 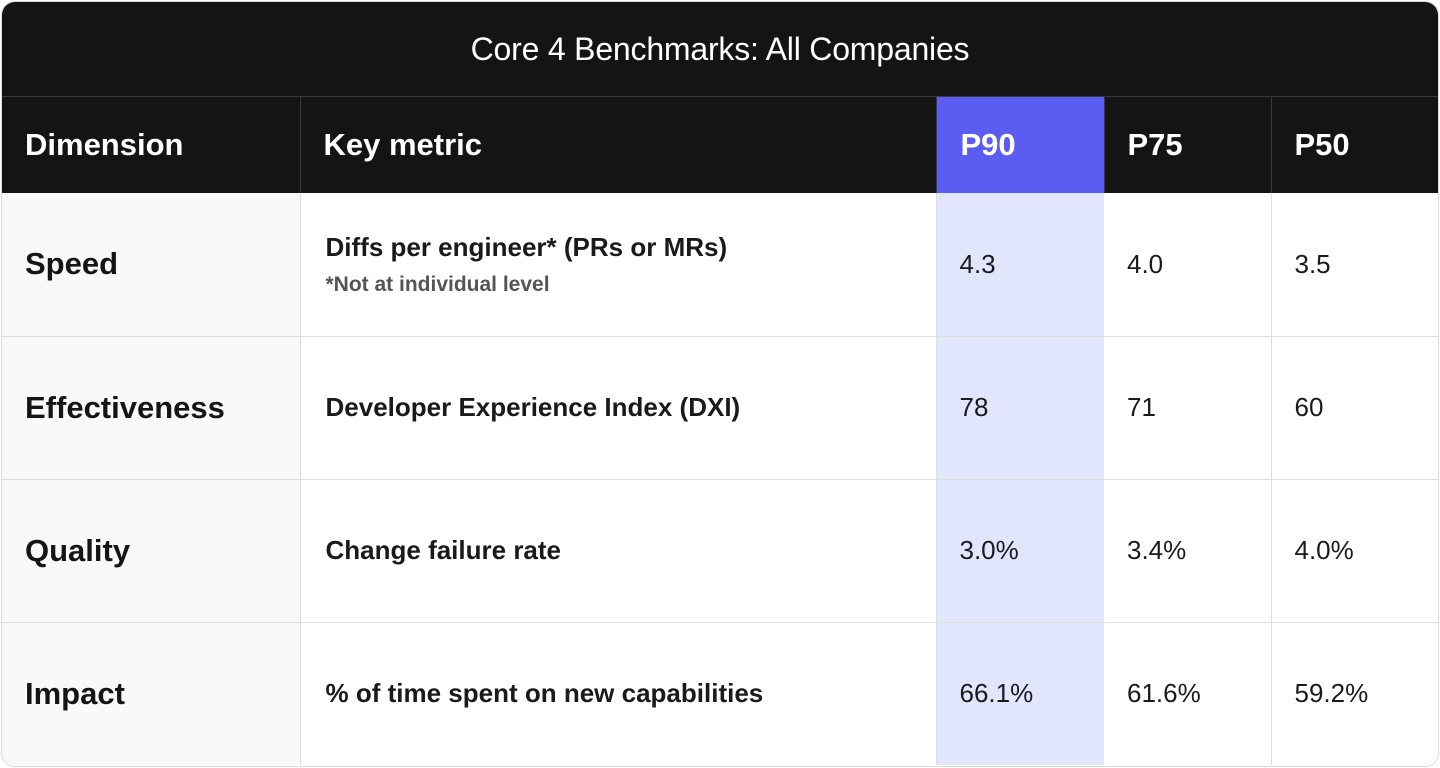 I want to click on metric-label: Diffs per engineer* (PRs or MRs), so click(x=526, y=246).